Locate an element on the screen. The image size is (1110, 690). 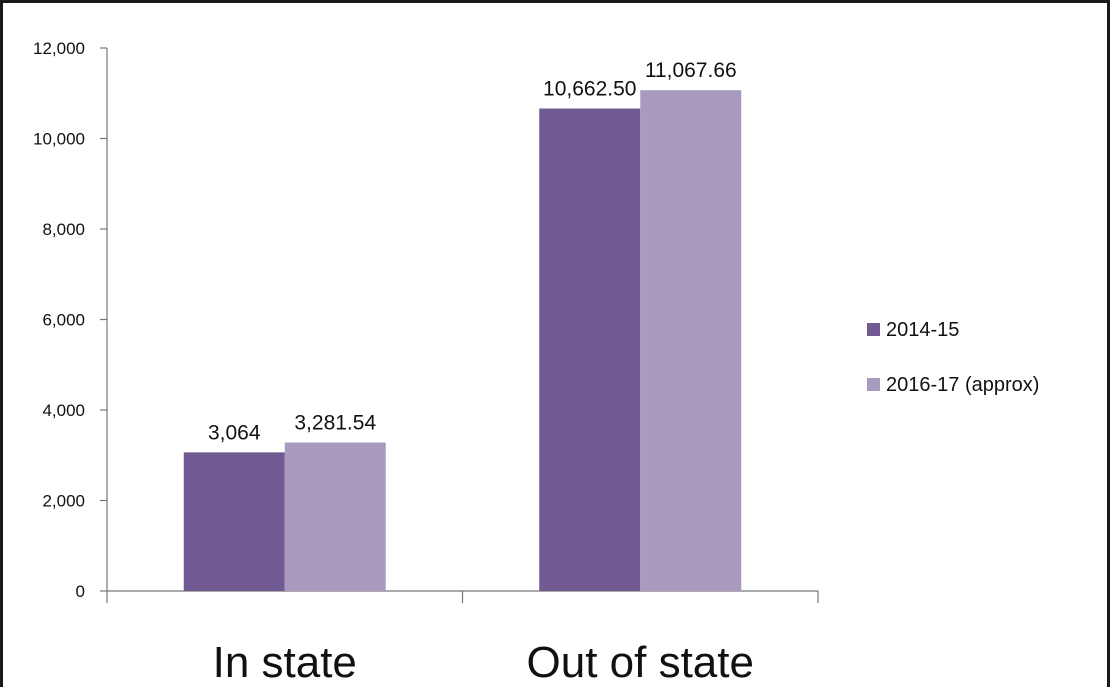
y-tick-label: 2,000 is located at coordinates (63, 501).